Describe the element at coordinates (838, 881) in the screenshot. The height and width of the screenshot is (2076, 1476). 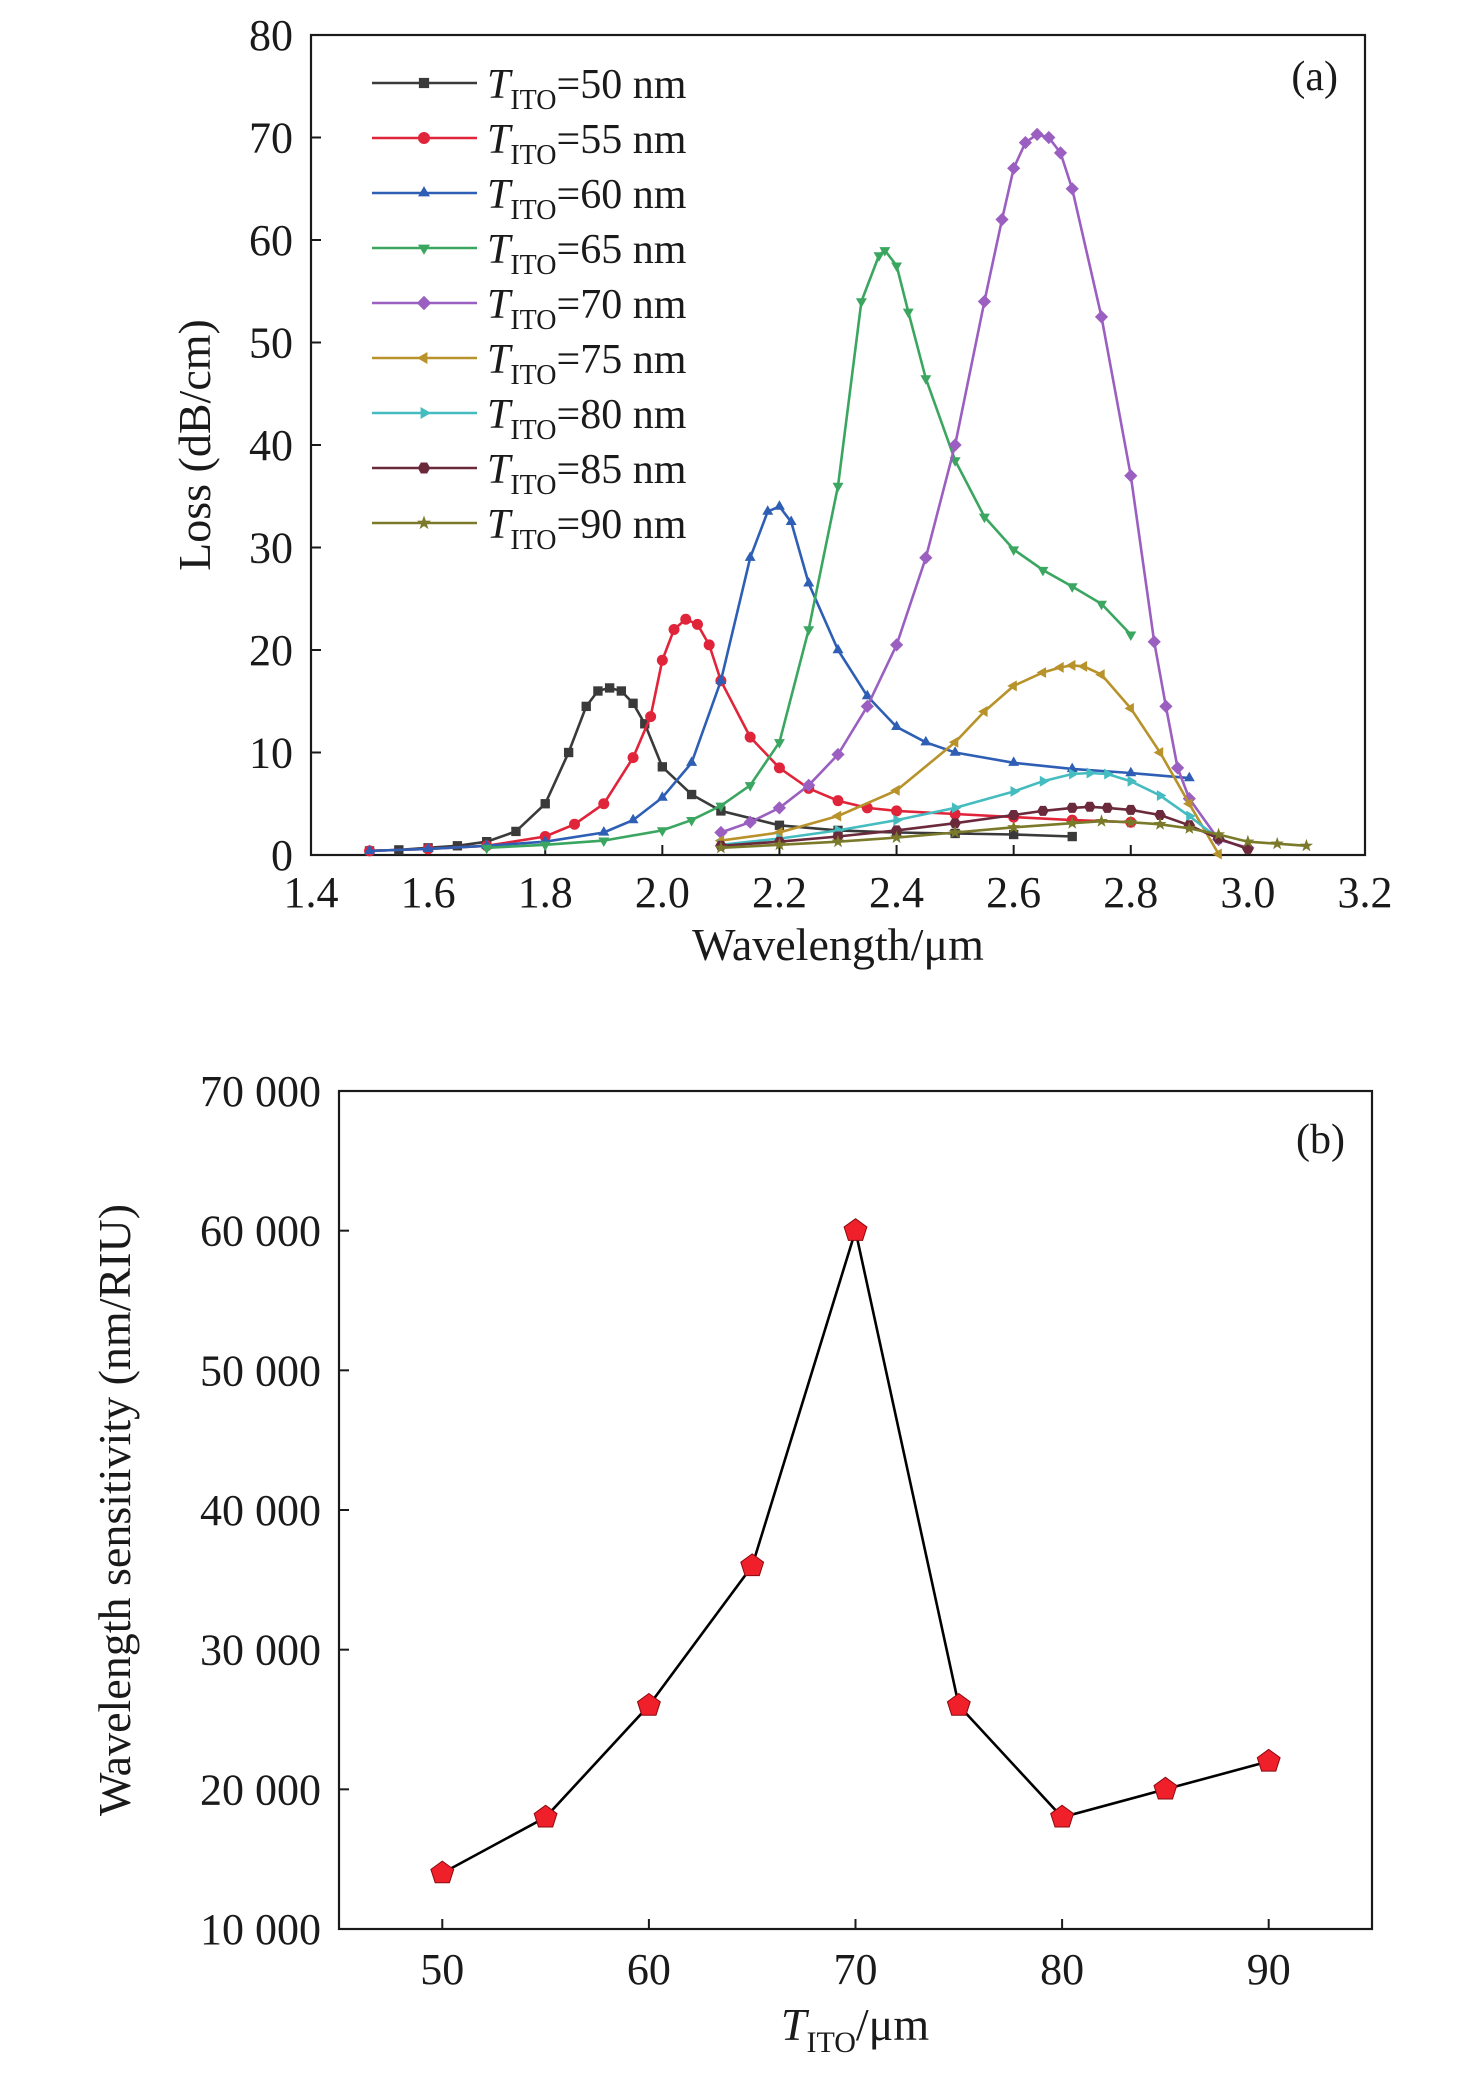
I see `x-axis-ticks-a: 1.4 1.6 1.8 2.0 2.2 2.4 2.6 2.8 3.0 3.2` at that location.